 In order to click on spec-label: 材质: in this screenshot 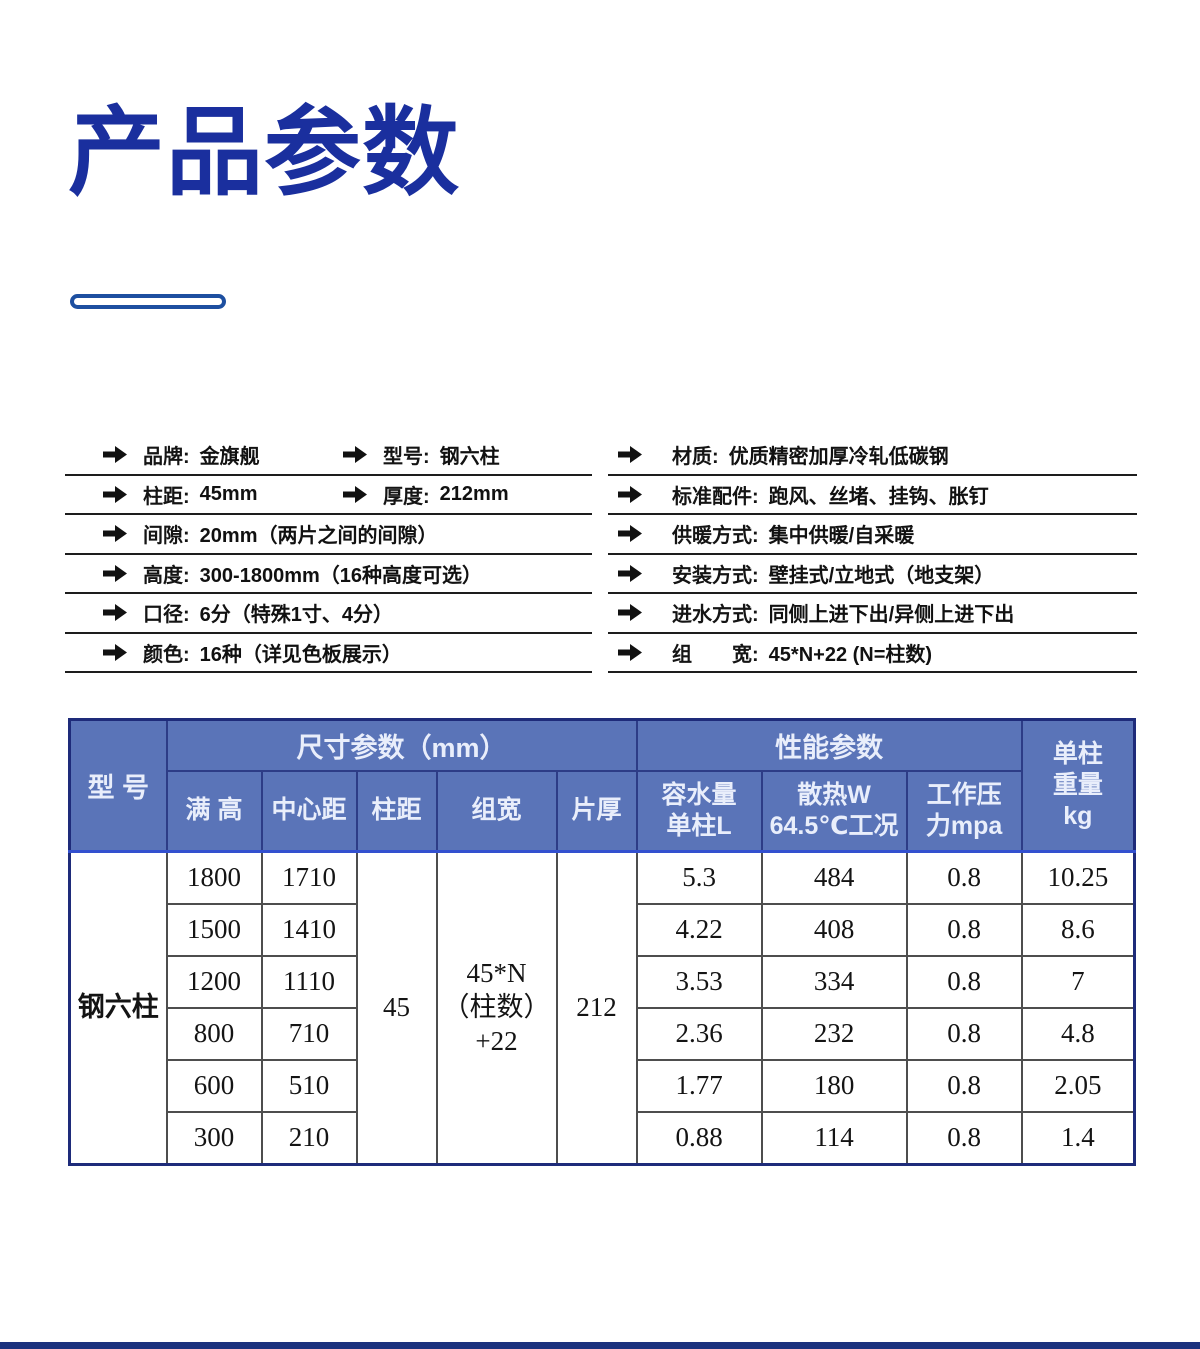, I will do `click(695, 457)`.